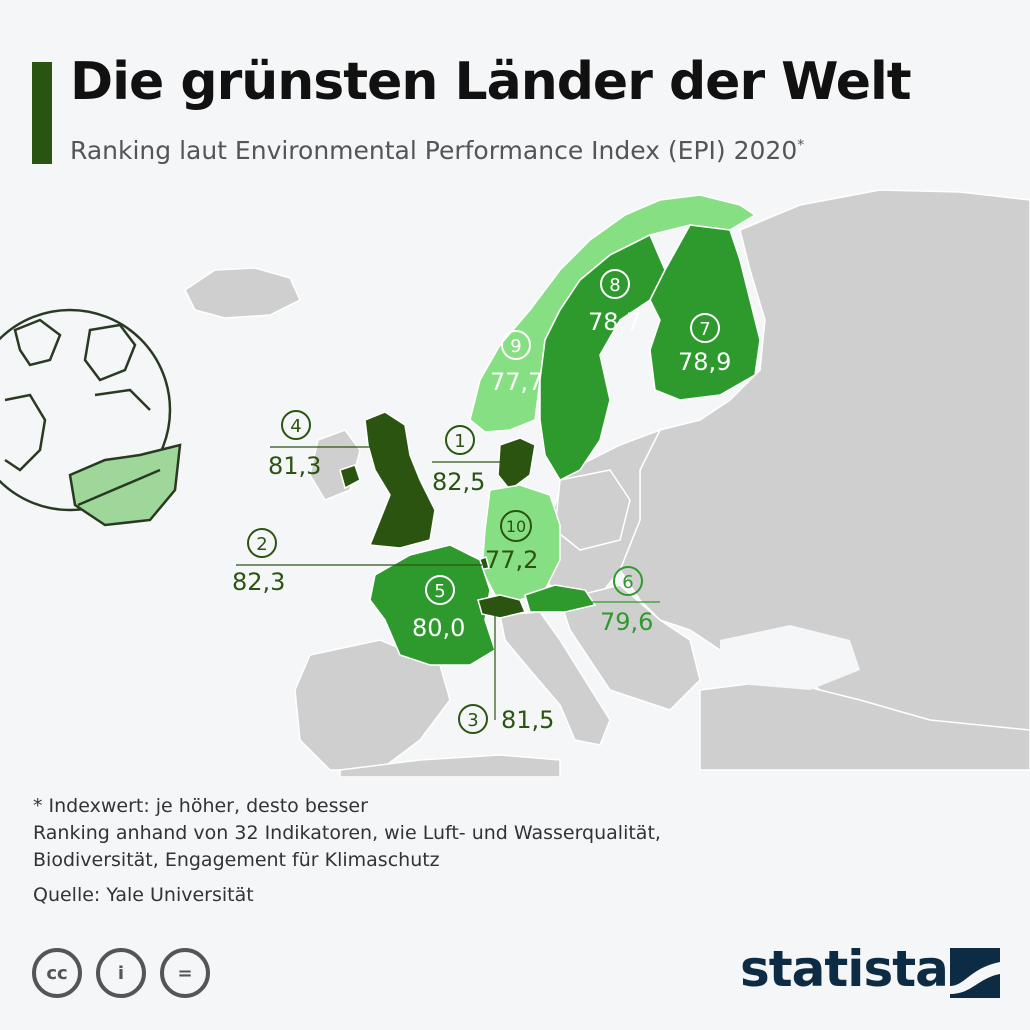 The image size is (1030, 1030). Describe the element at coordinates (705, 312) in the screenshot. I see `country-finland` at that location.